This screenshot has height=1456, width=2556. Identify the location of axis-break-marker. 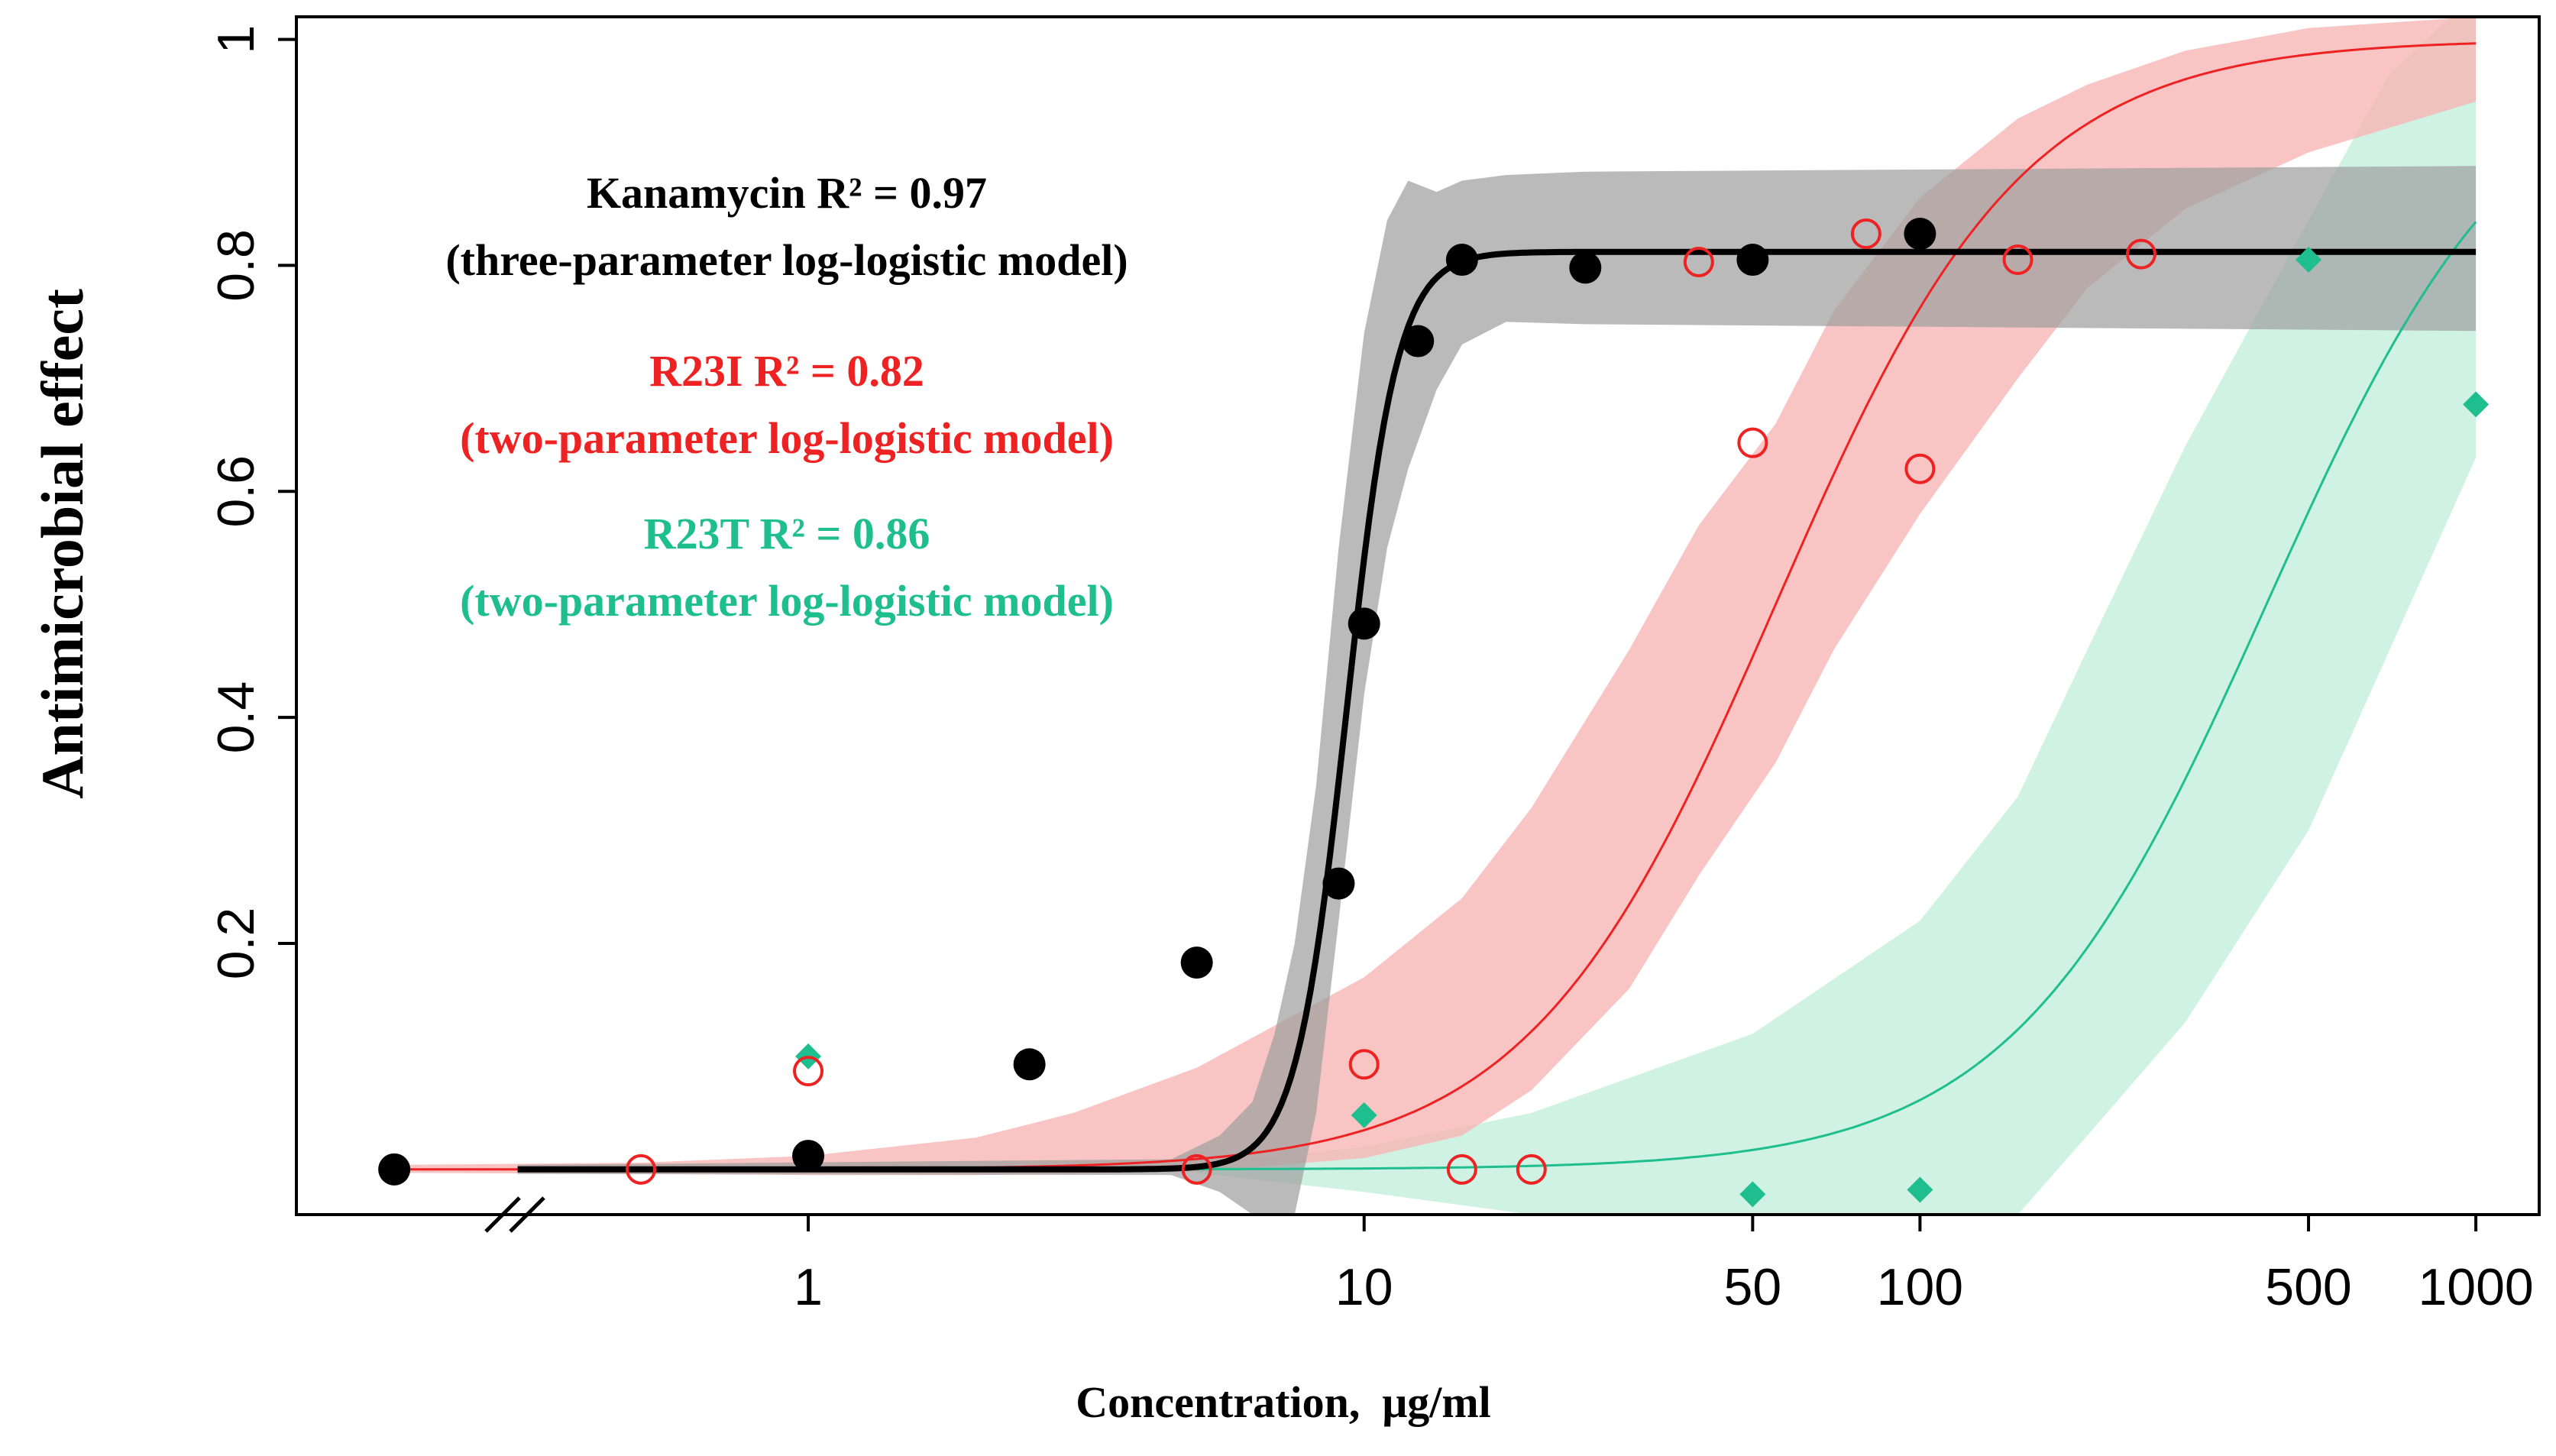
(514, 1214).